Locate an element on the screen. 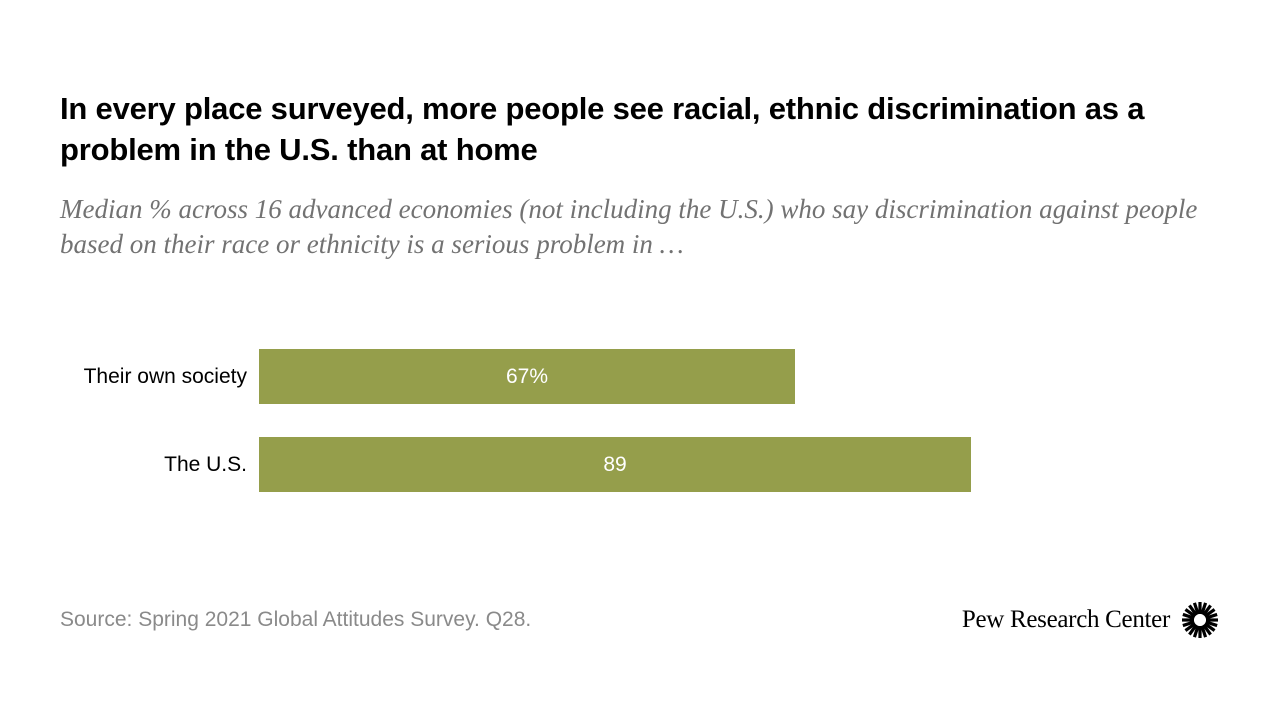 This screenshot has width=1280, height=720. bar-value-label: 67% is located at coordinates (527, 376).